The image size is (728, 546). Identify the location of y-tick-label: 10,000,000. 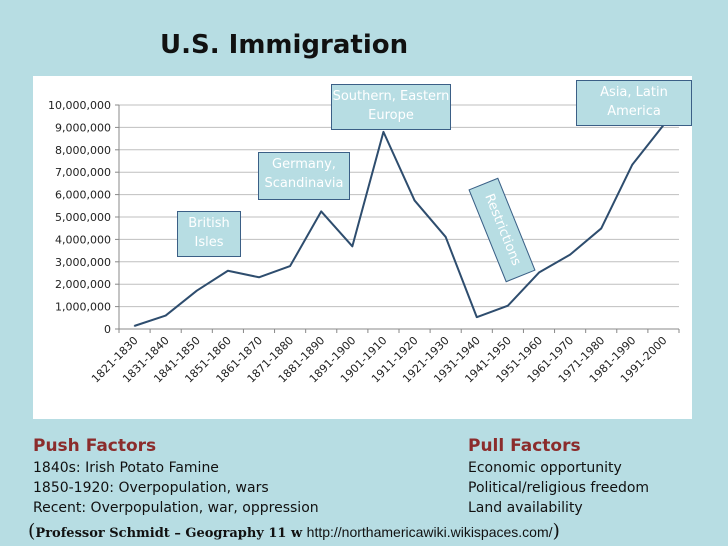
(79, 105).